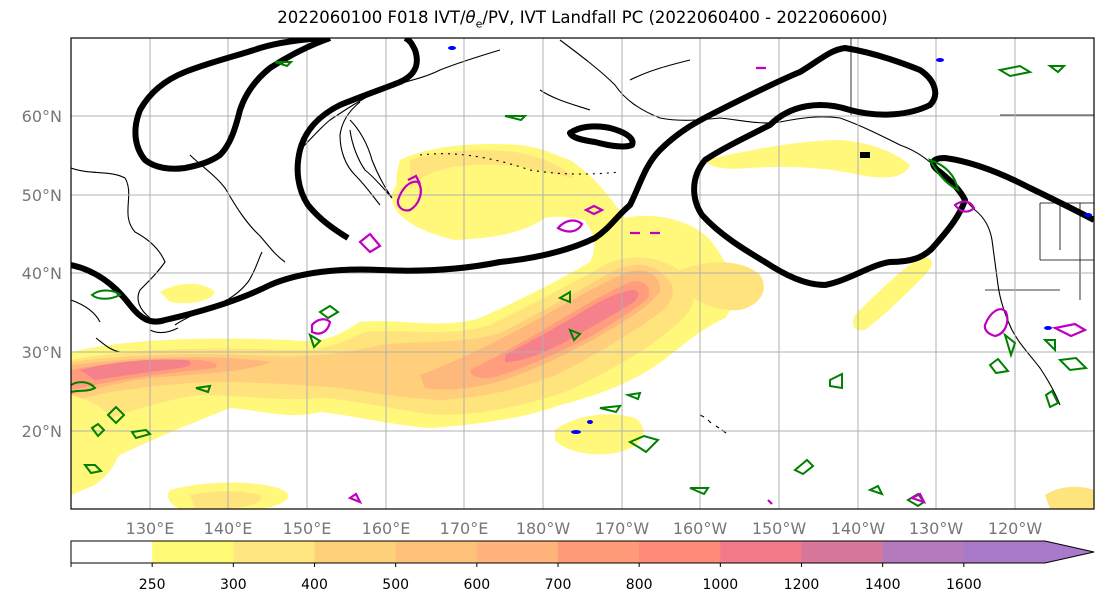  What do you see at coordinates (371, 159) in the screenshot?
I see `coast-kamchatka` at bounding box center [371, 159].